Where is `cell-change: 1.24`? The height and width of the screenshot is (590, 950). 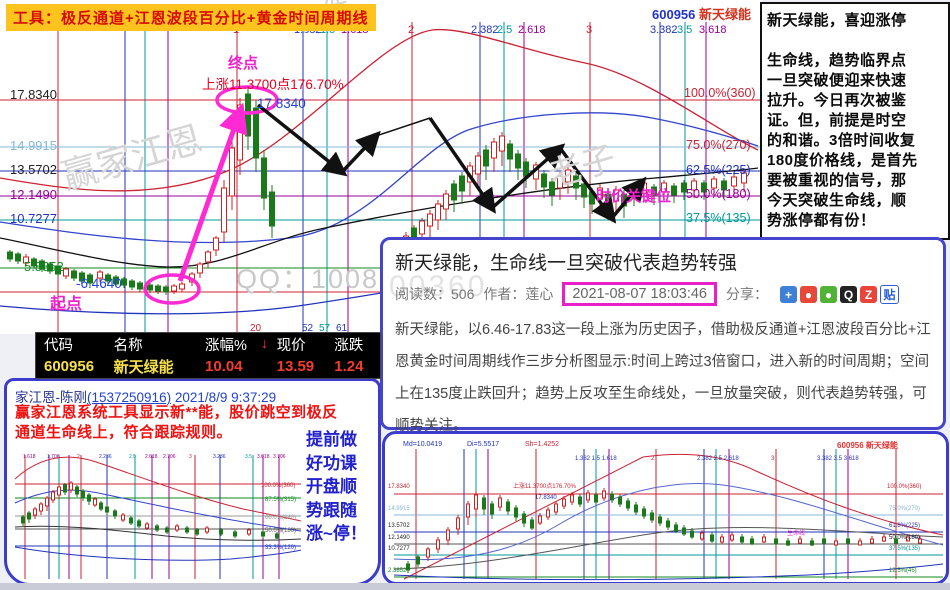
cell-change: 1.24 is located at coordinates (349, 366).